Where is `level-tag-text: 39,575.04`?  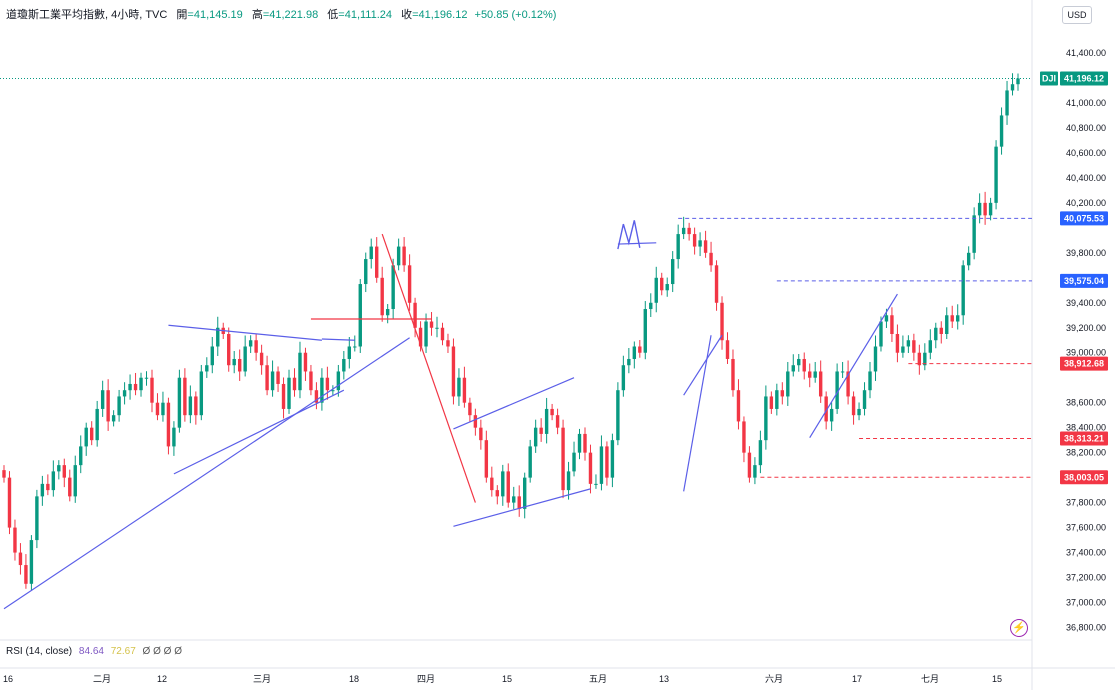
level-tag-text: 39,575.04 is located at coordinates (1084, 281).